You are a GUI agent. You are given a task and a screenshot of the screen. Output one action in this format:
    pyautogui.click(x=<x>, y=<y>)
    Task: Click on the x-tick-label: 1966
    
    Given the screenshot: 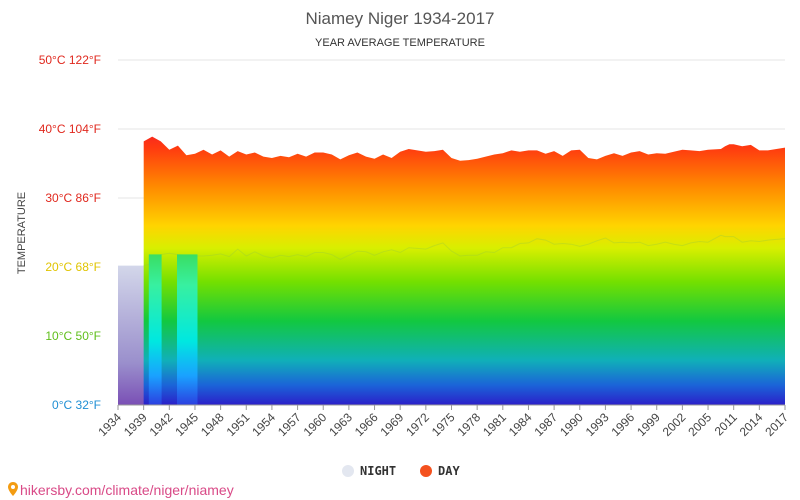 What is the action you would take?
    pyautogui.click(x=366, y=424)
    